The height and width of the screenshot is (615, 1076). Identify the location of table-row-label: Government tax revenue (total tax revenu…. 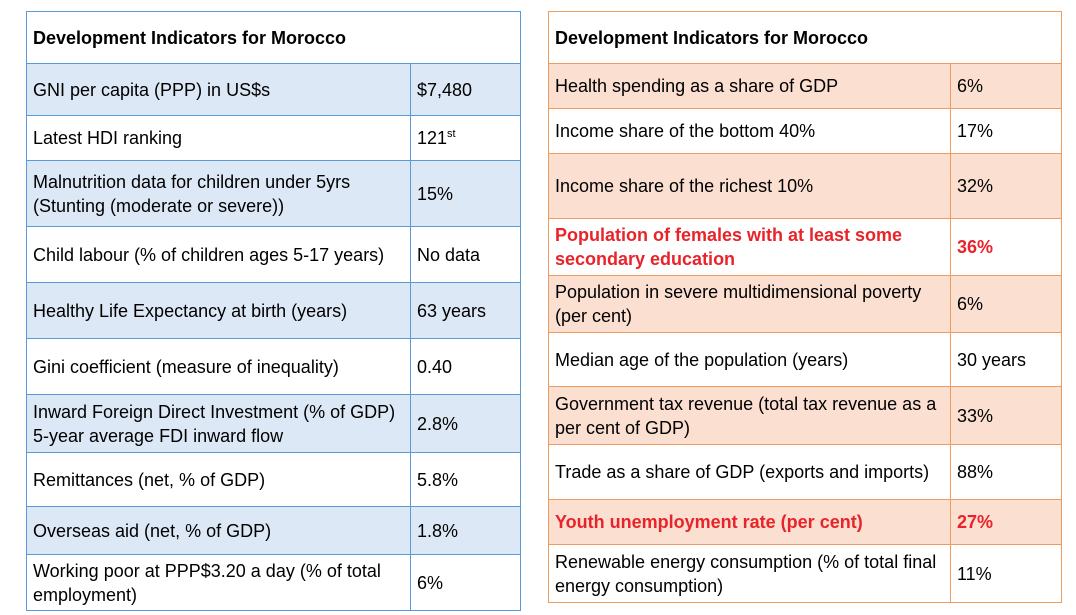
(749, 415).